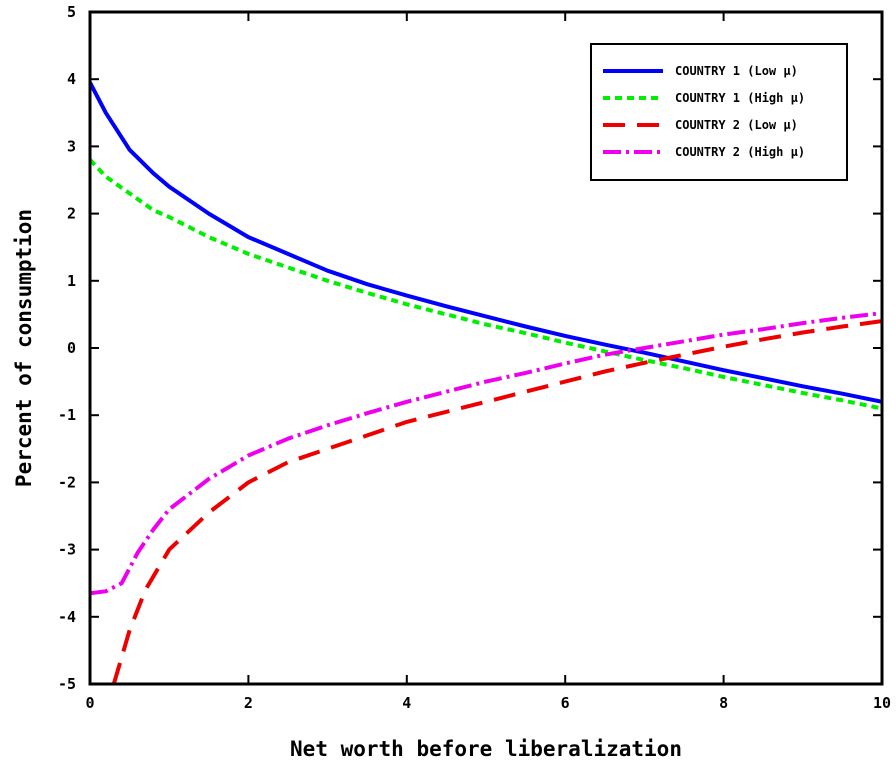 The height and width of the screenshot is (770, 896). Describe the element at coordinates (71, 12) in the screenshot. I see `y-tick-label: 5` at that location.